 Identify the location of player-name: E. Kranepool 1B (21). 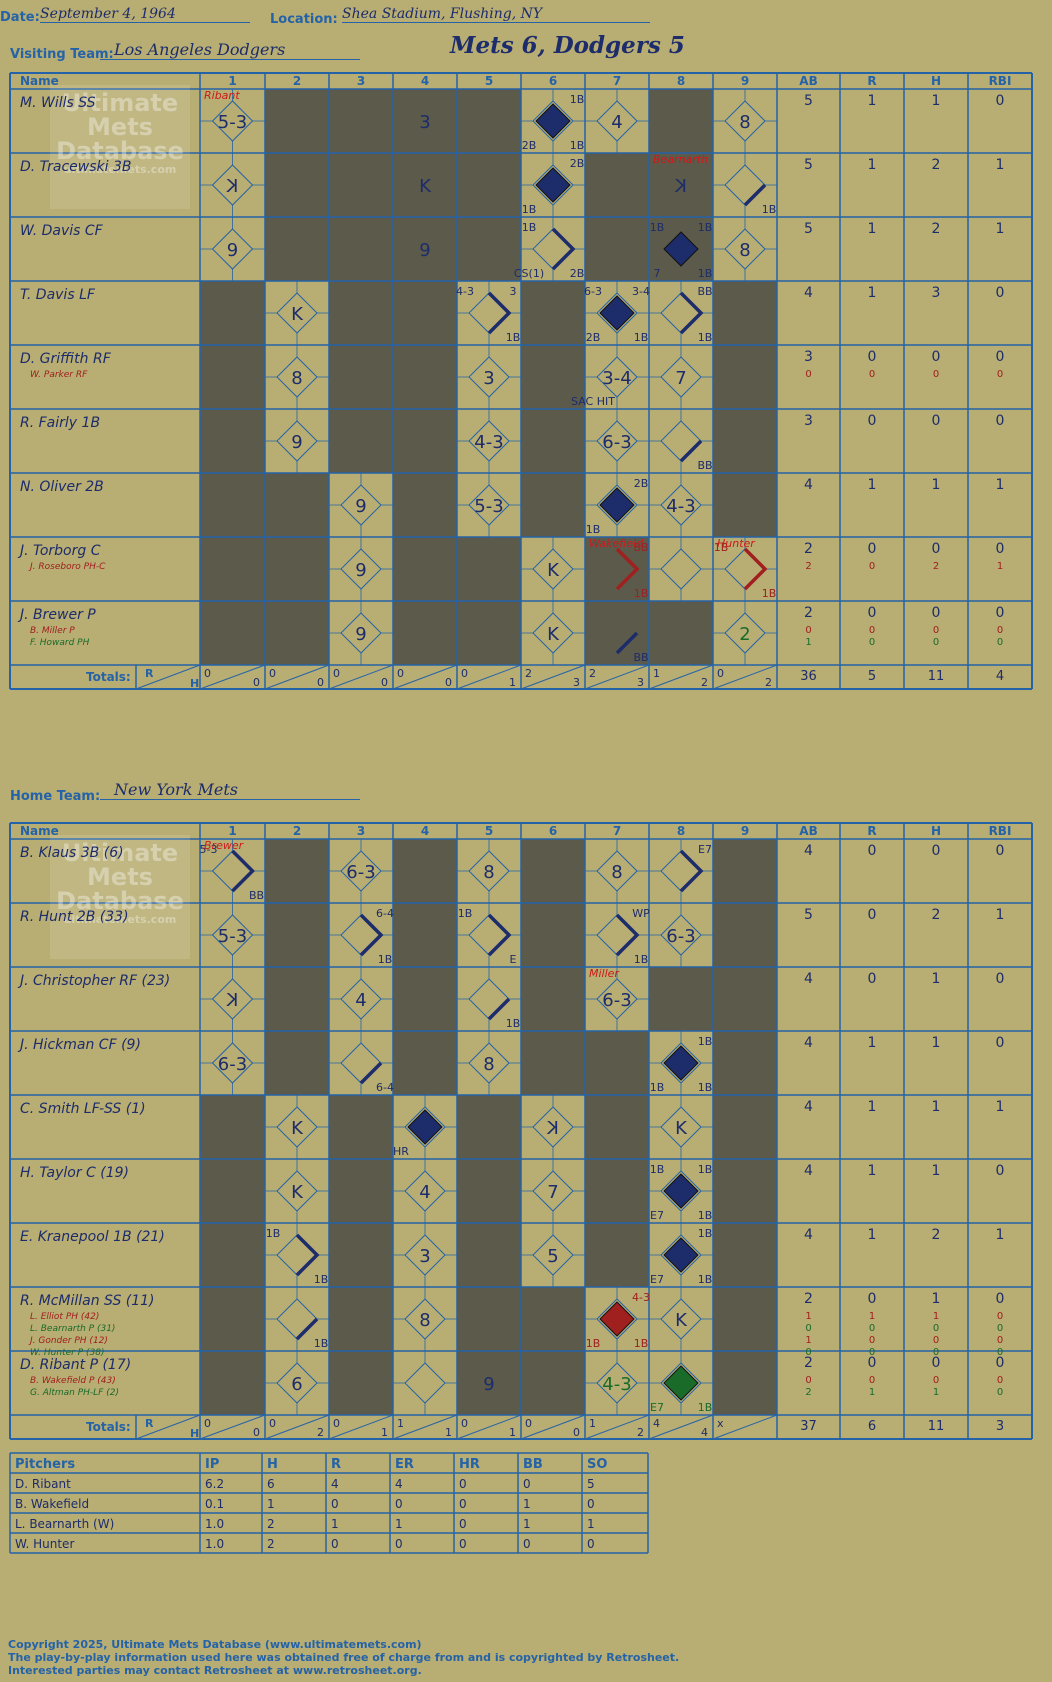
(92, 1237).